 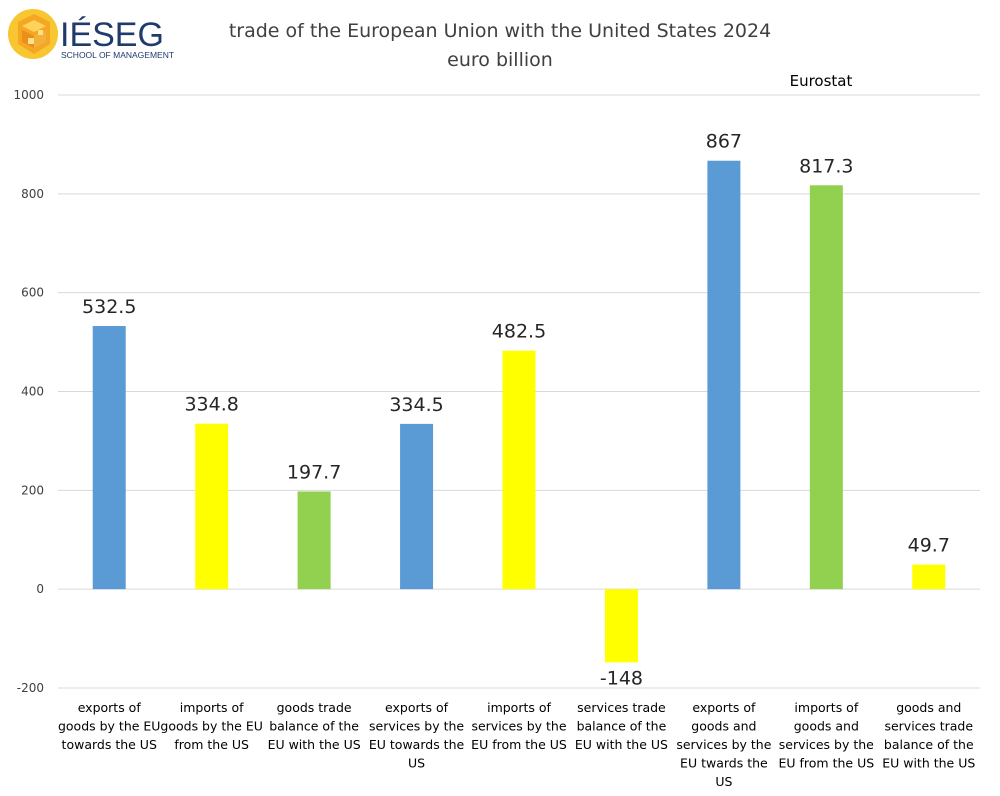 I want to click on chart-subtitle: euro billion, so click(x=500, y=60).